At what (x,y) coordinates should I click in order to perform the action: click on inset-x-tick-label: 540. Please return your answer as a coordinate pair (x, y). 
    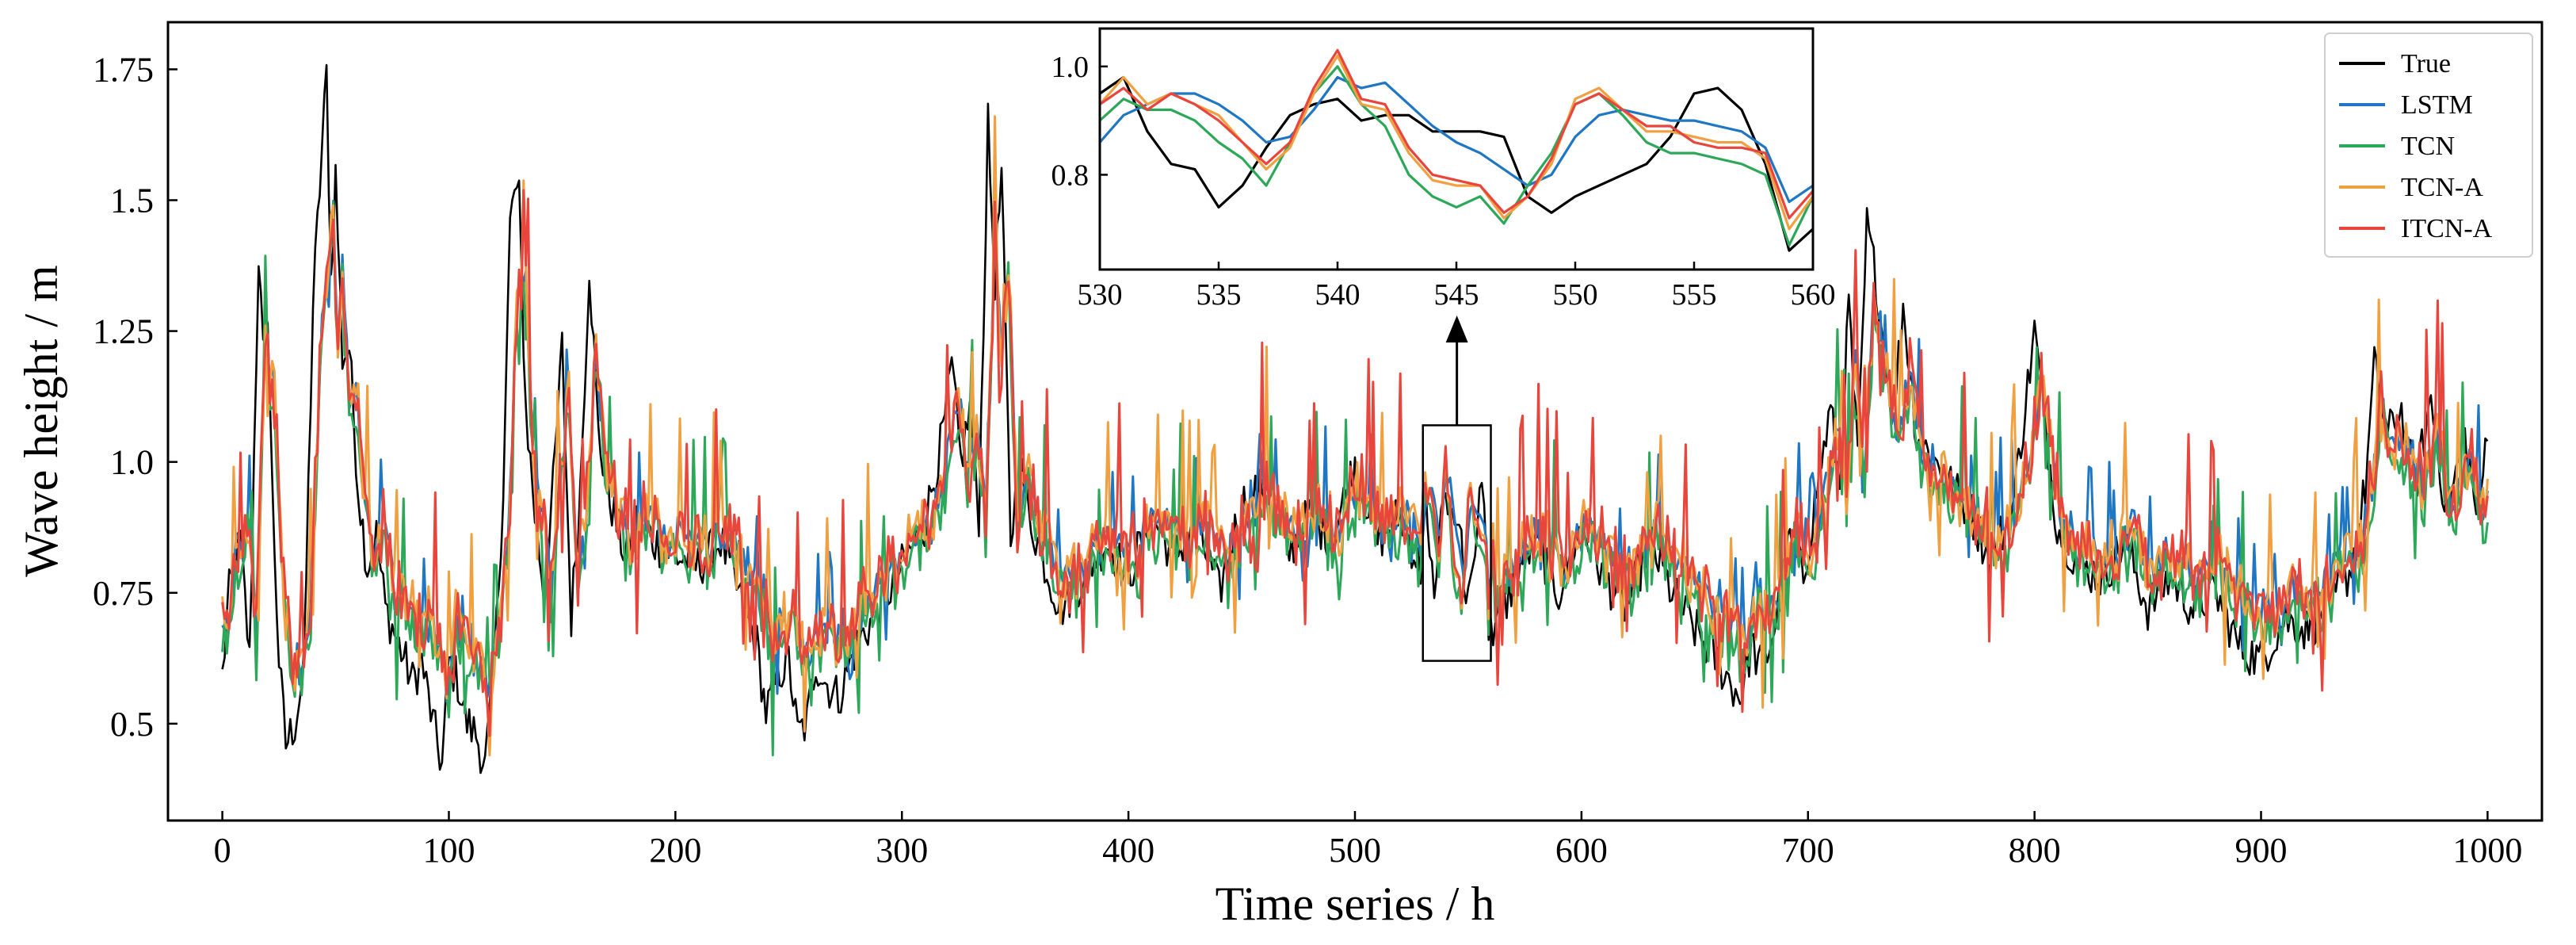
    Looking at the image, I should click on (1338, 295).